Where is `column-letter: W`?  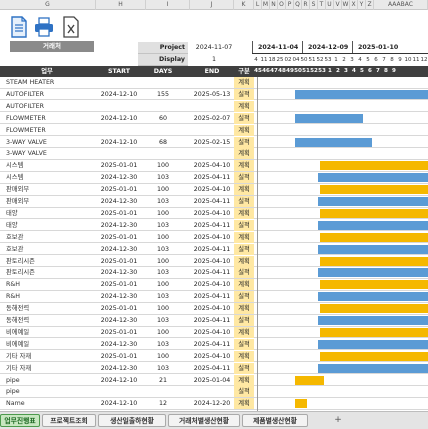
column-letter: W is located at coordinates (346, 5).